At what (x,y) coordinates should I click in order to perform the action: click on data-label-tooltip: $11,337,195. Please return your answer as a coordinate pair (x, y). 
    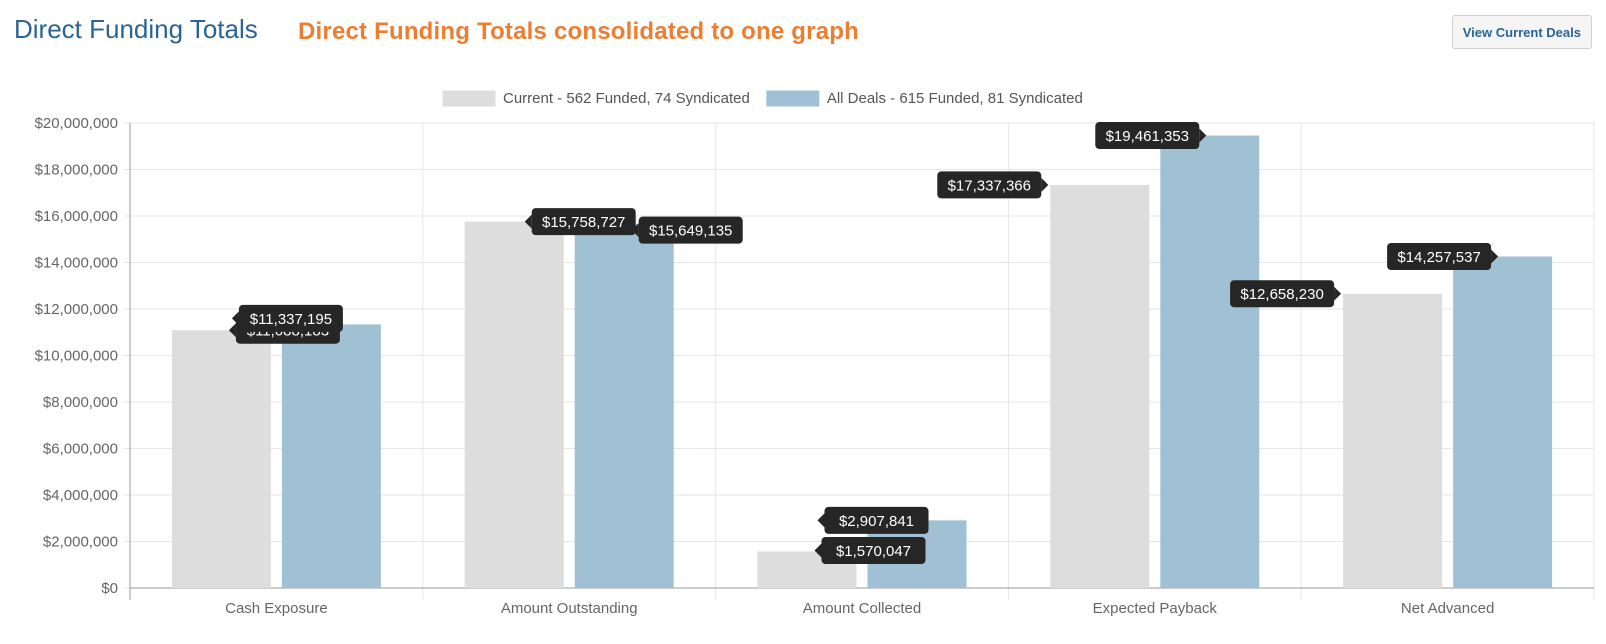
    Looking at the image, I should click on (287, 318).